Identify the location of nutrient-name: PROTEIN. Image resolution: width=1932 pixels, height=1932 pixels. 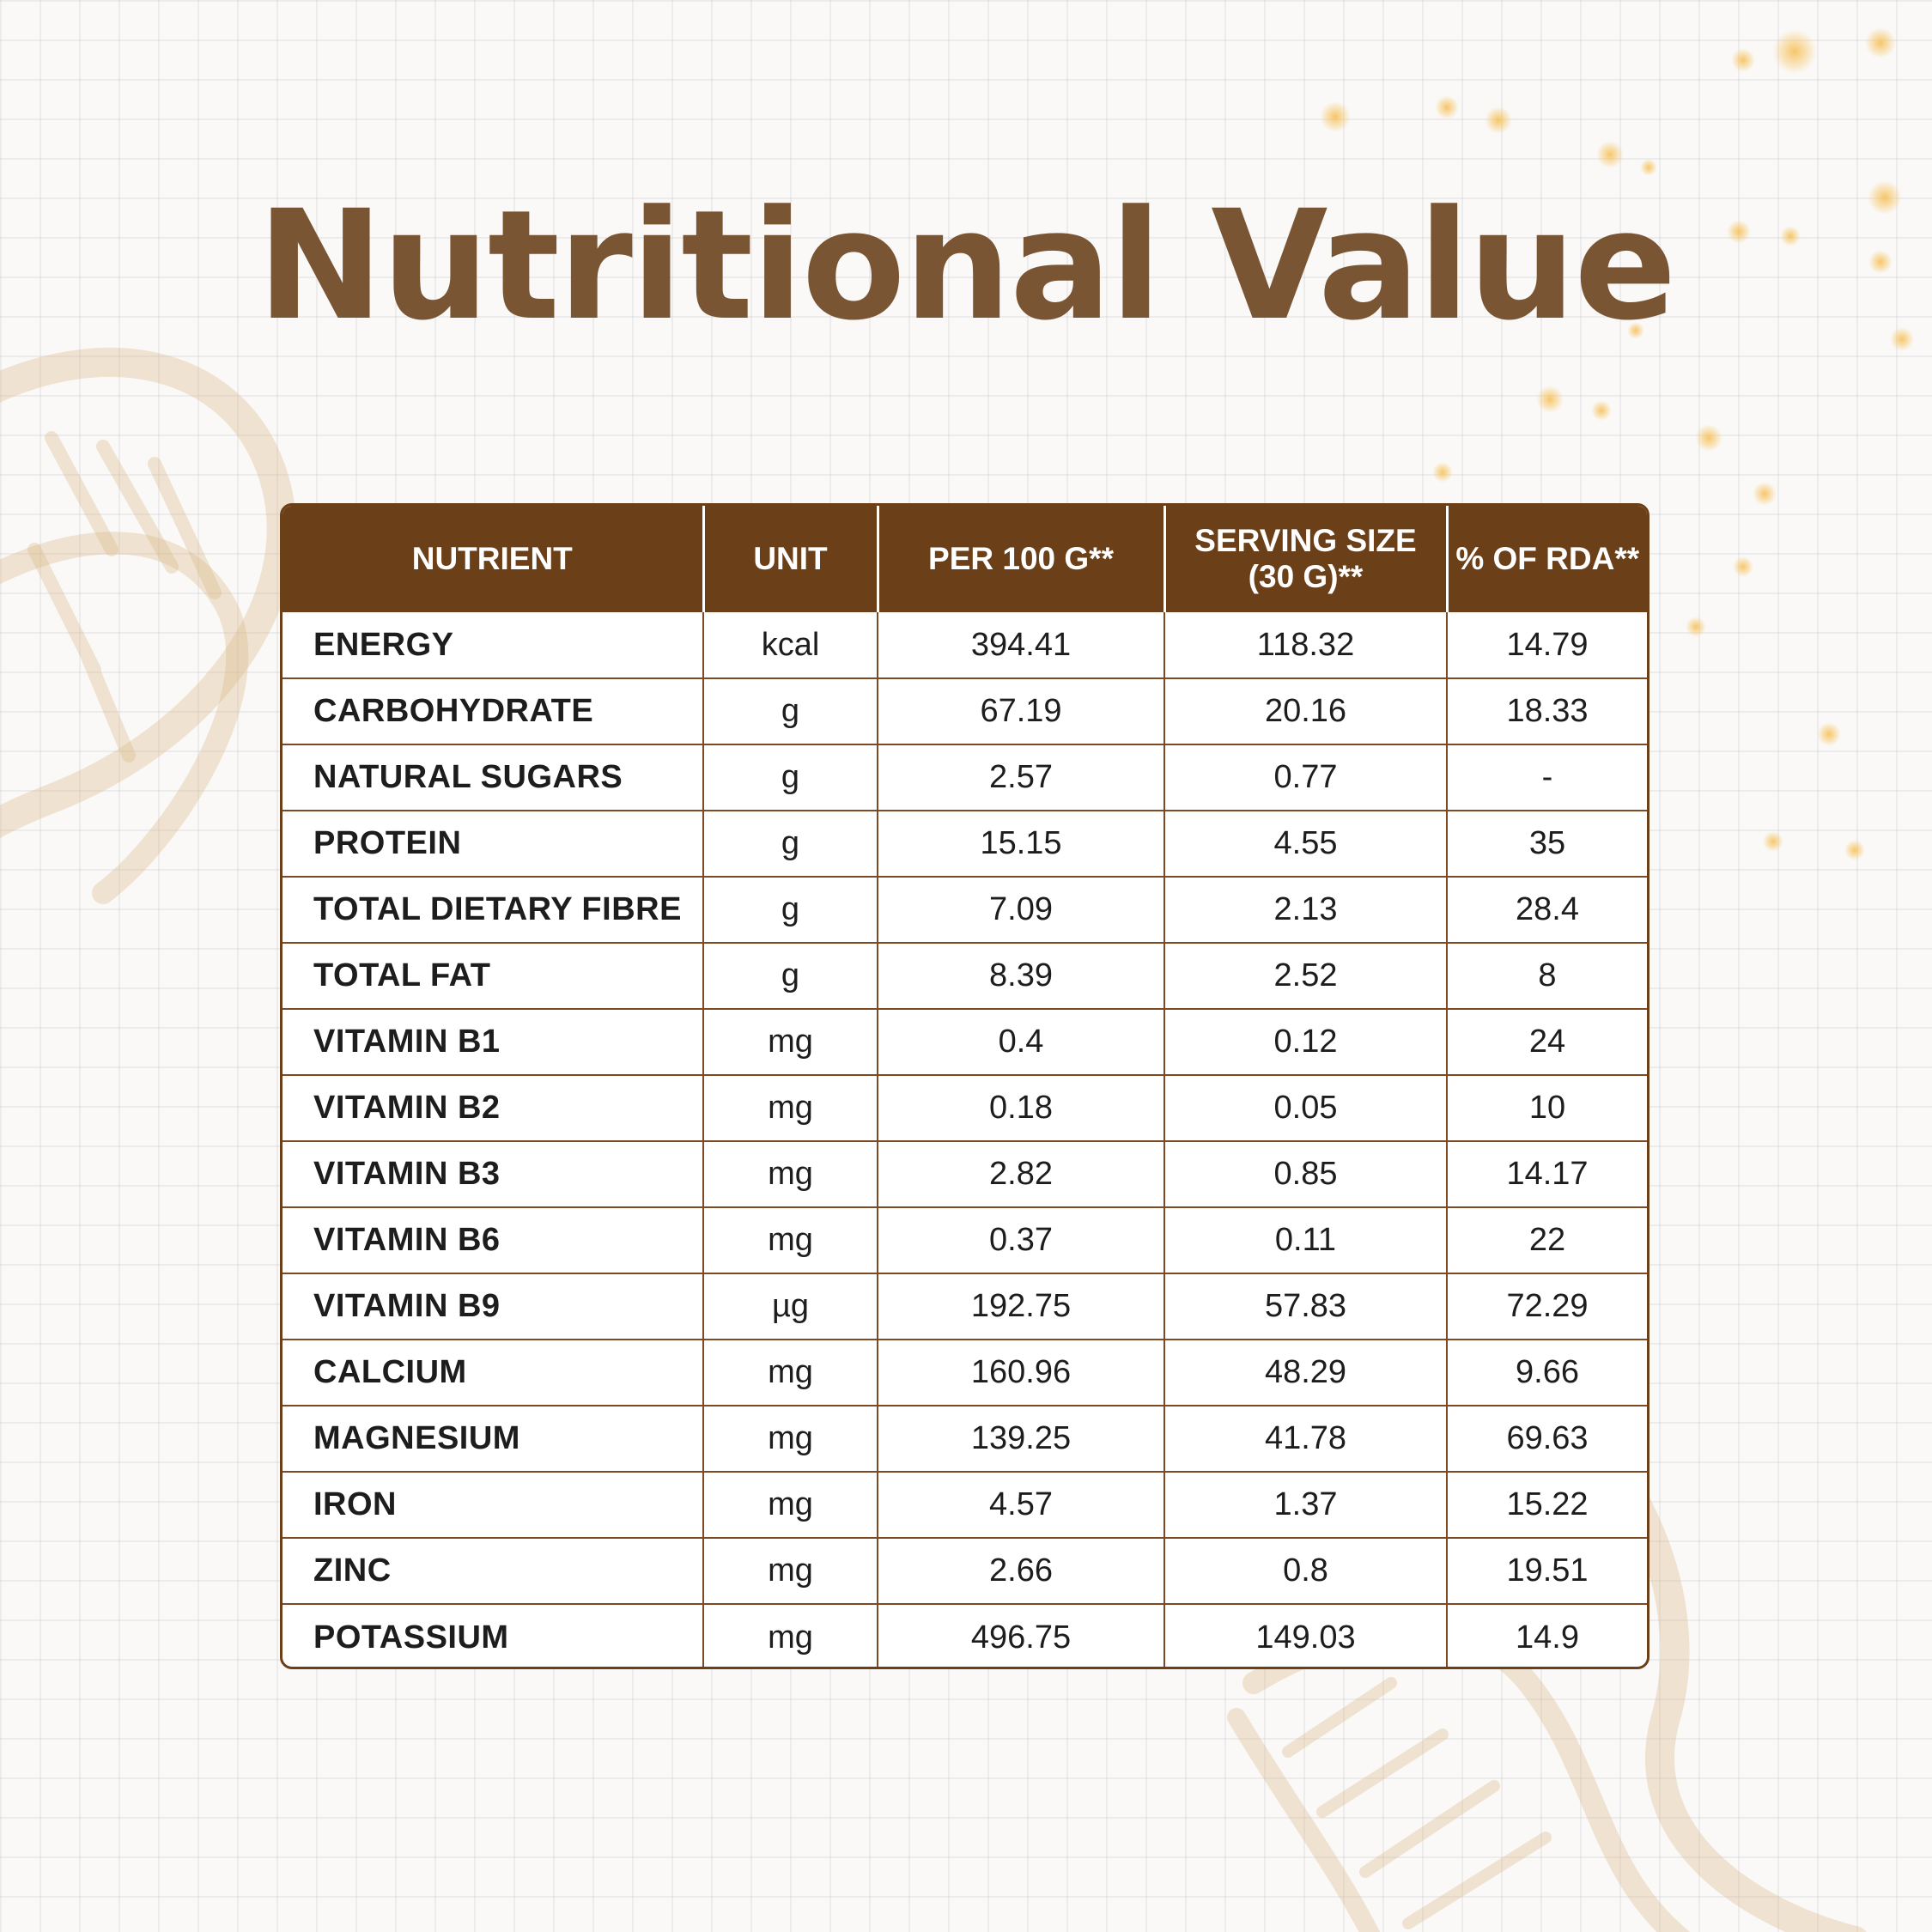
(493, 843).